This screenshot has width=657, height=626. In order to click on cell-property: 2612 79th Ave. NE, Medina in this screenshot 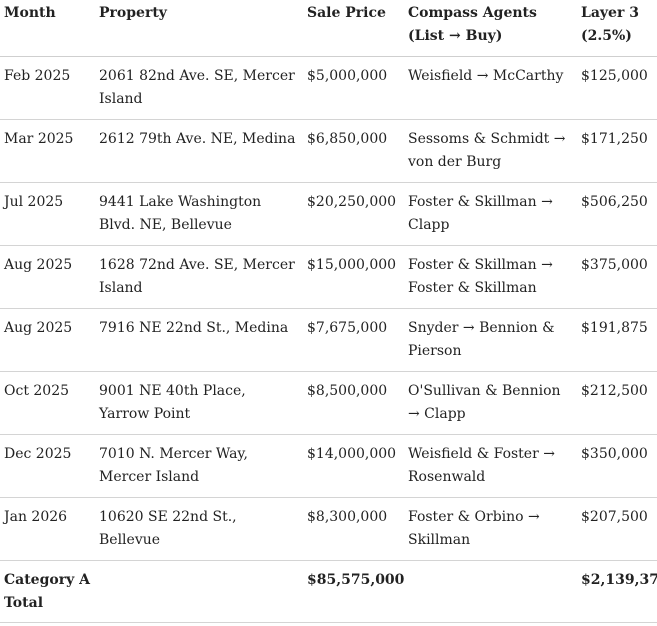, I will do `click(199, 151)`.